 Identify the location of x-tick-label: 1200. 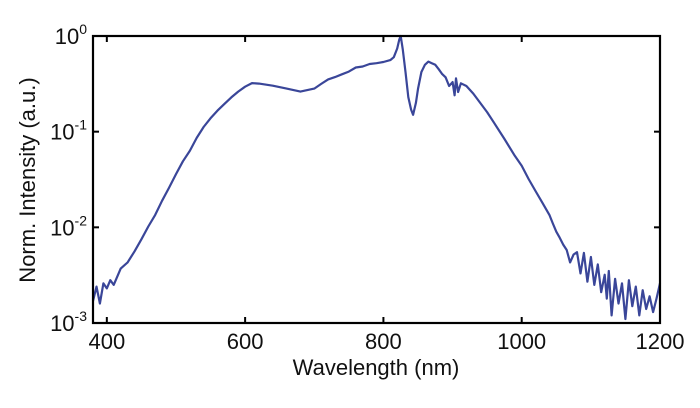
(660, 341).